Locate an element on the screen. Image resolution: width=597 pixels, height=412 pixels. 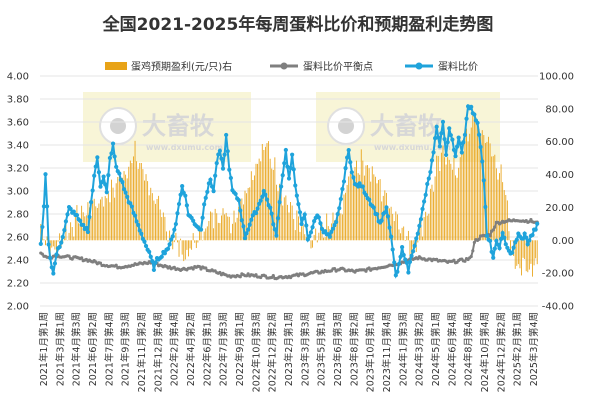
x-axis-tick-label: 2023年6月第3周 is located at coordinates (338, 349).